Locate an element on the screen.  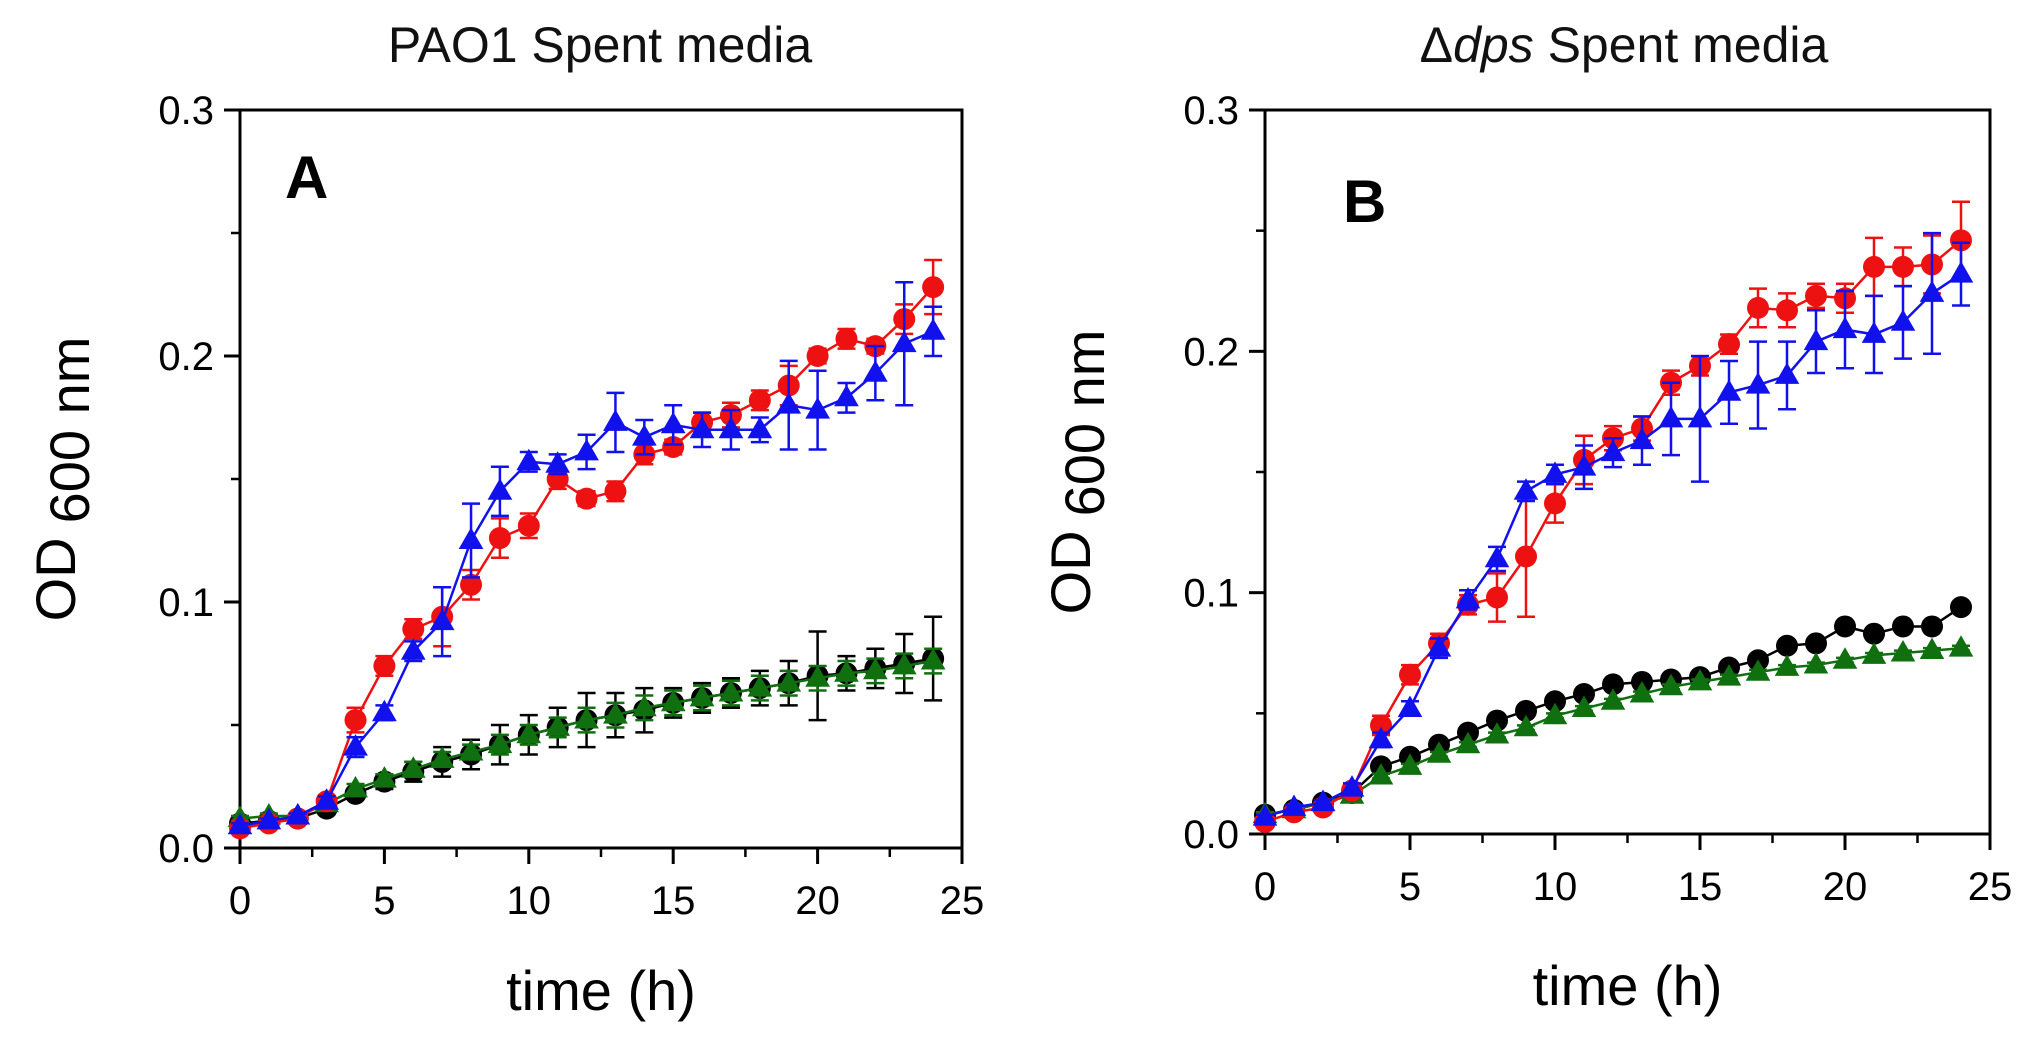
y-axis-label: OD 600 nm is located at coordinates (1077, 472).